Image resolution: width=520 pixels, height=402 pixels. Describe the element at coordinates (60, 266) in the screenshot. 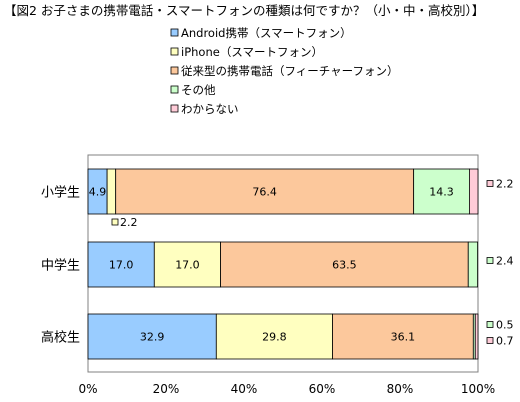

I see `category-label-1: 中学生` at that location.